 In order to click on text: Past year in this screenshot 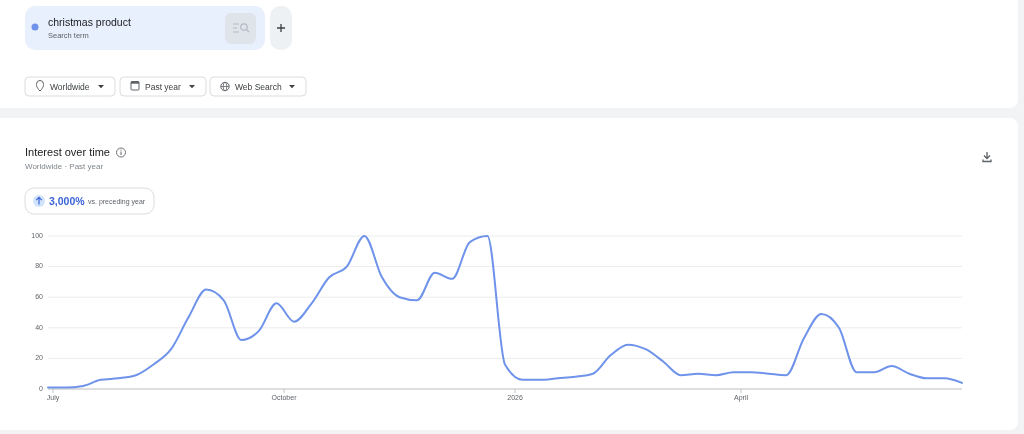, I will do `click(163, 86)`.